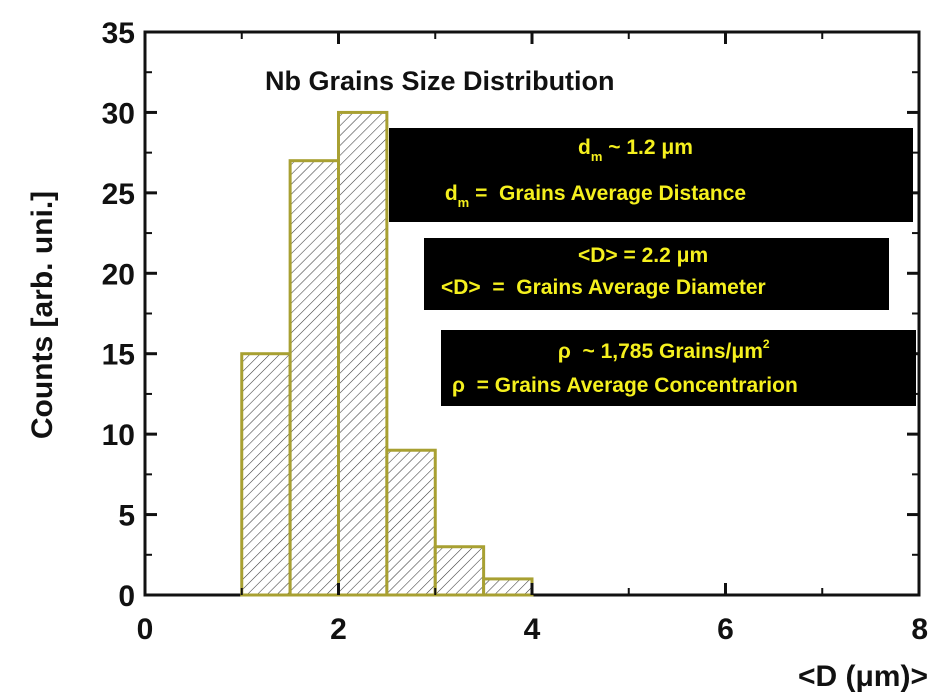 The height and width of the screenshot is (698, 933). I want to click on y-tick-label-5: 25, so click(118, 194).